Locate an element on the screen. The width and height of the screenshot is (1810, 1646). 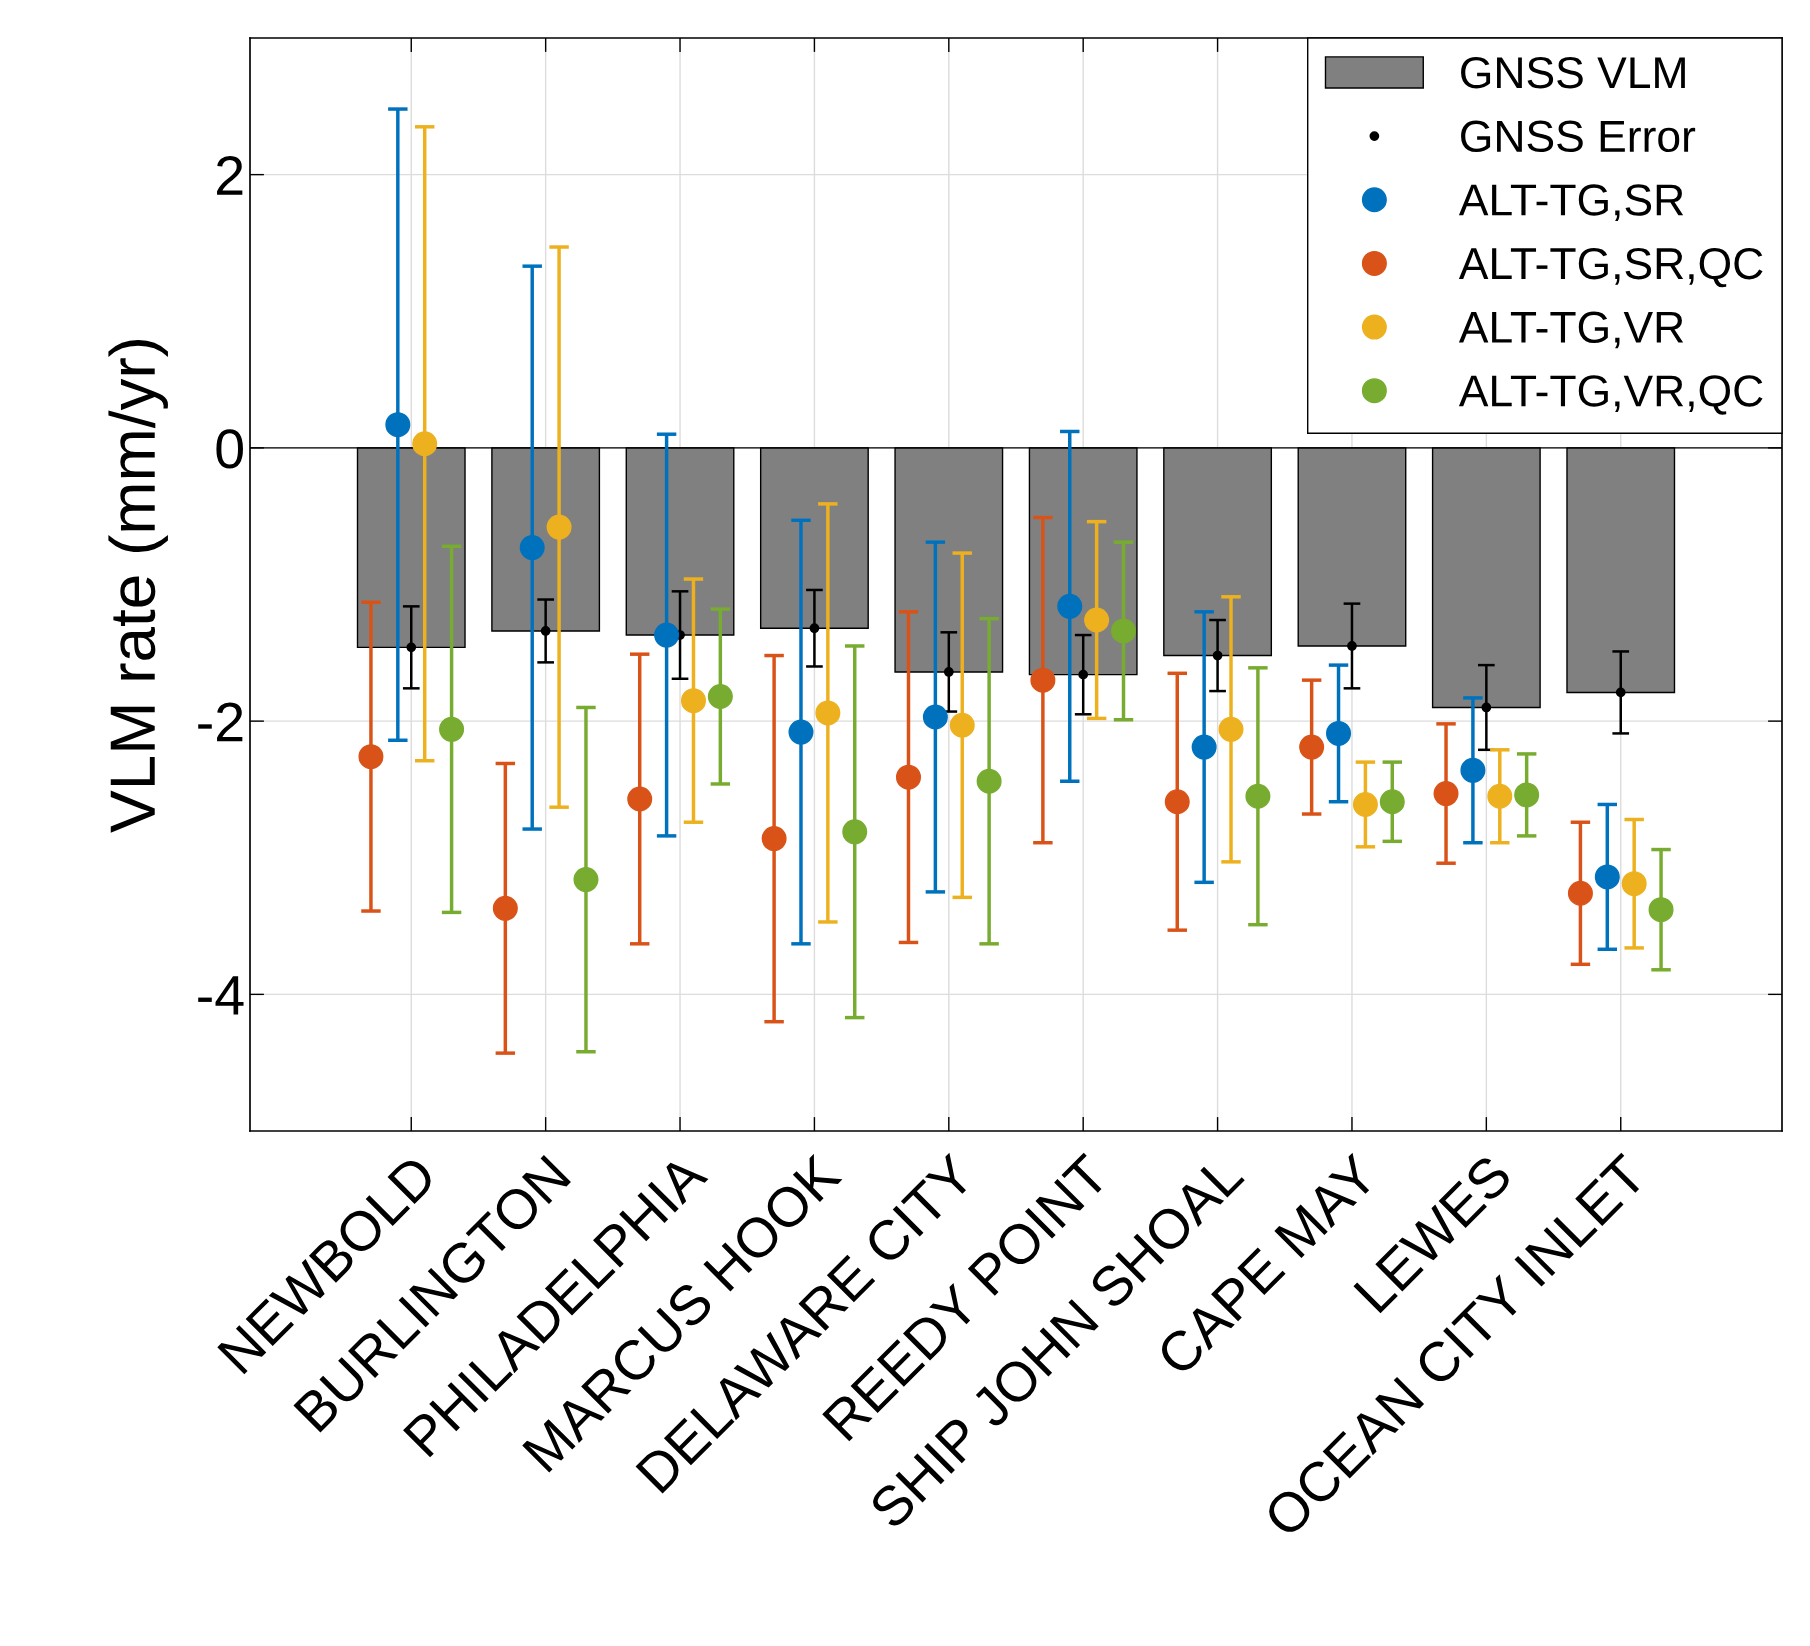
legend-label: ALT-TG,SR,QC is located at coordinates (1610, 267).